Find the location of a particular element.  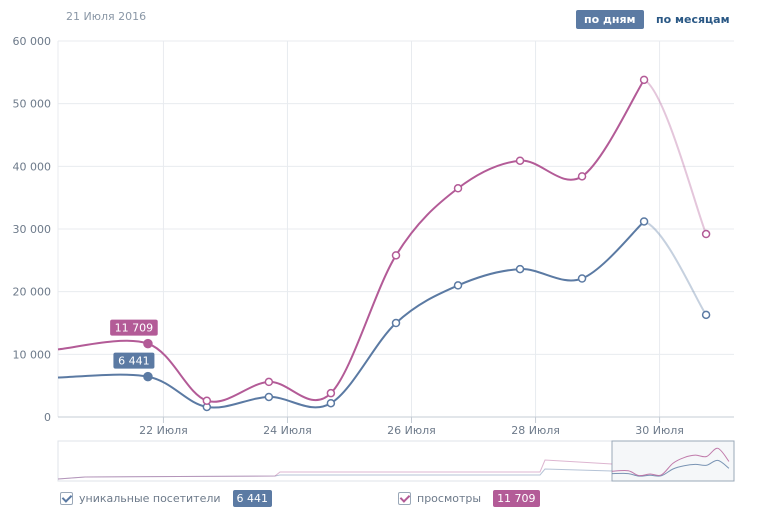

views-checkbox is located at coordinates (404, 498).